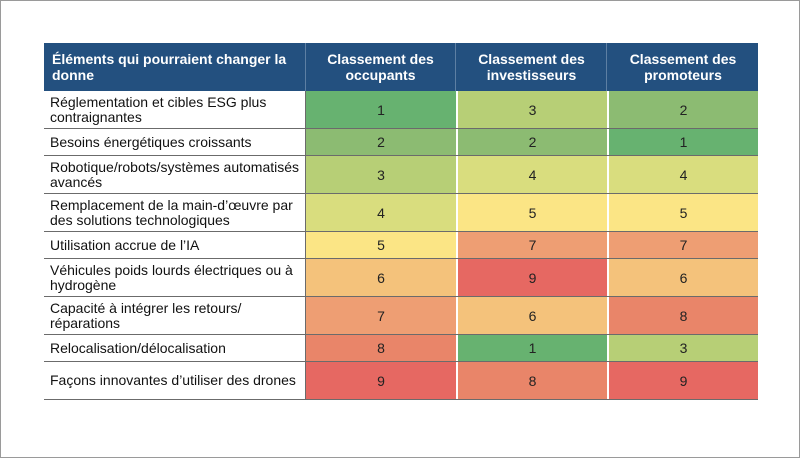 Image resolution: width=802 pixels, height=460 pixels. I want to click on rank-occupants: 2, so click(381, 142).